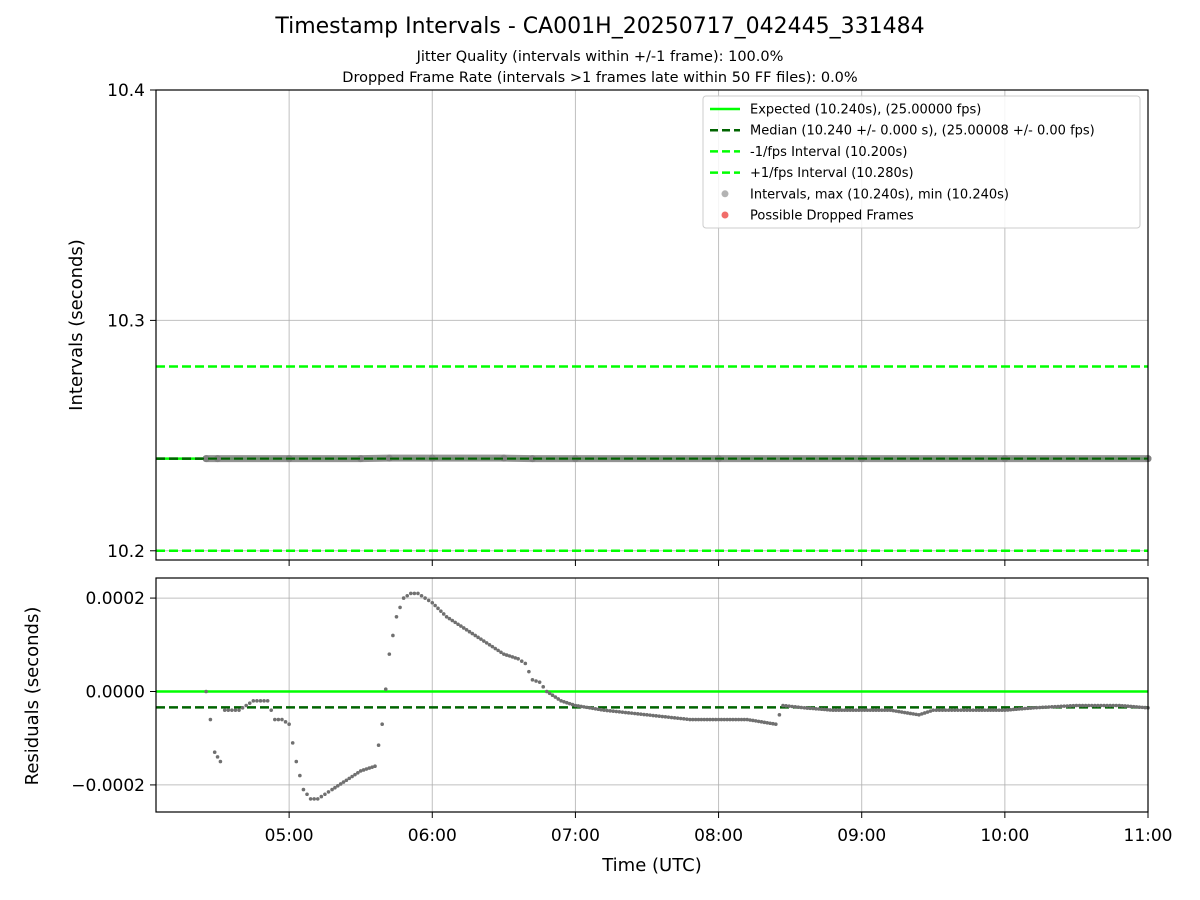 The width and height of the screenshot is (1200, 900). What do you see at coordinates (108, 786) in the screenshot?
I see `bottom-y-tick-label: −0.0002` at bounding box center [108, 786].